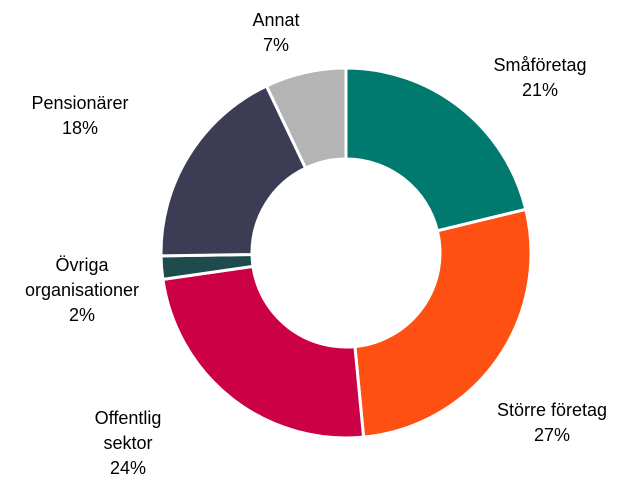 Image resolution: width=621 pixels, height=481 pixels. I want to click on value-label: 21%, so click(540, 90).